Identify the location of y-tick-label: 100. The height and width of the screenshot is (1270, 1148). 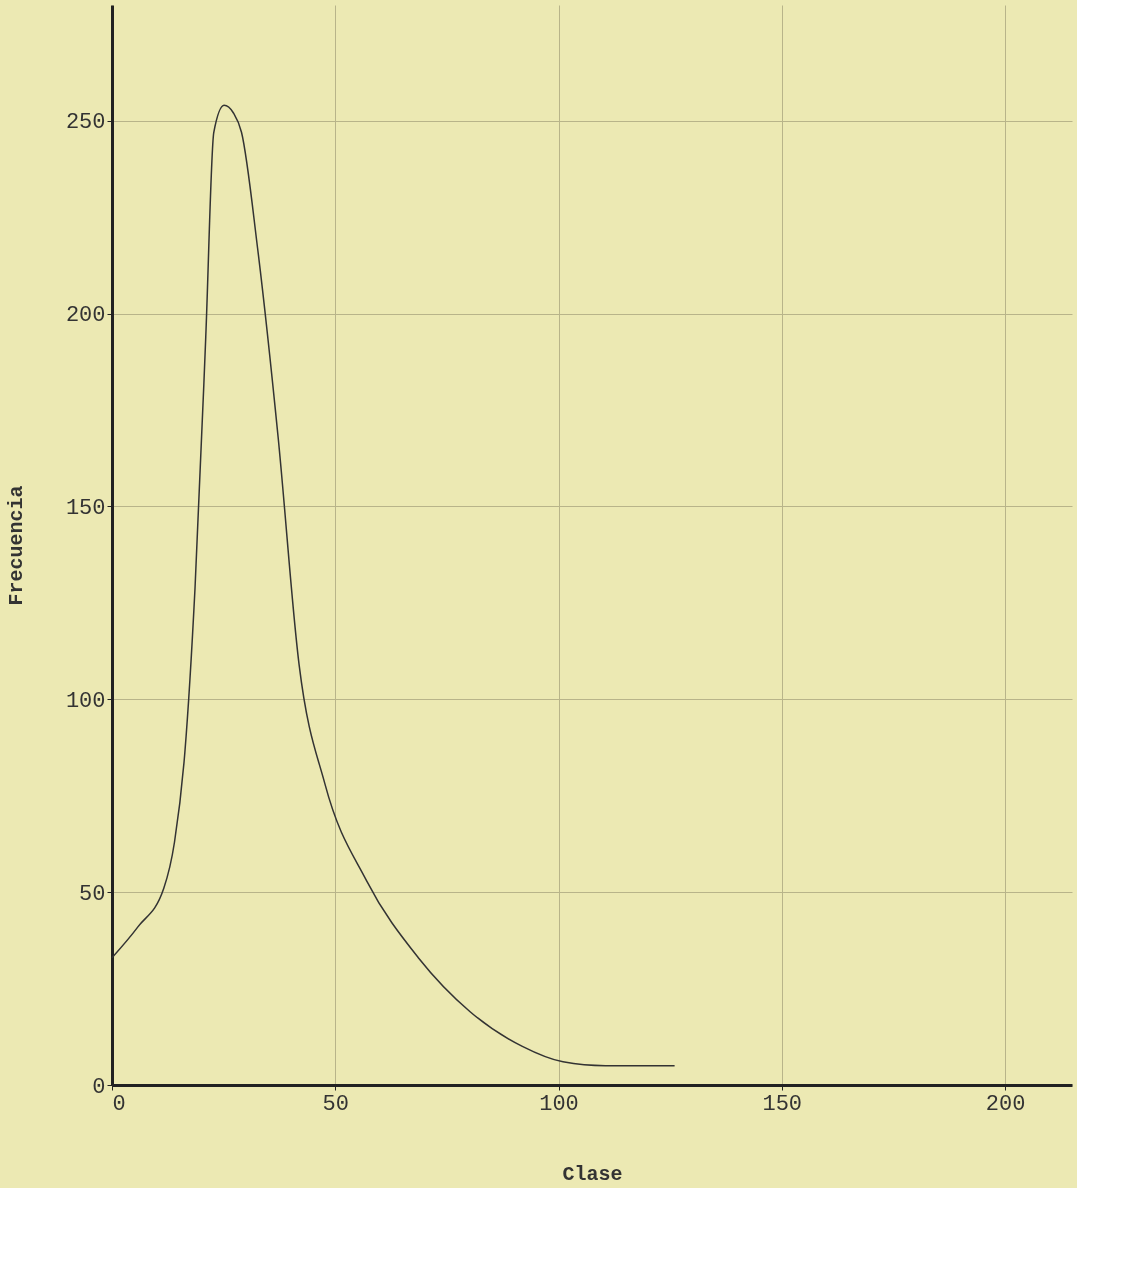
(85, 701).